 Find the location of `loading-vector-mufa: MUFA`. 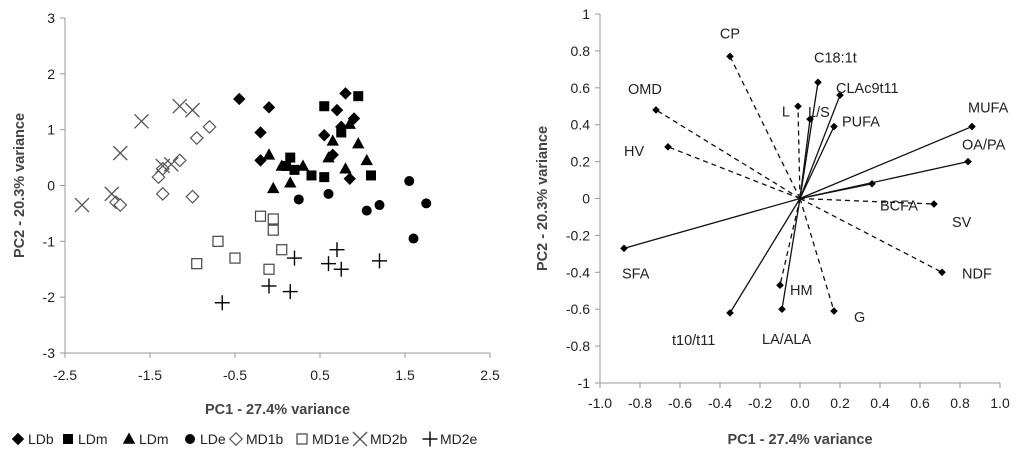

loading-vector-mufa: MUFA is located at coordinates (904, 150).